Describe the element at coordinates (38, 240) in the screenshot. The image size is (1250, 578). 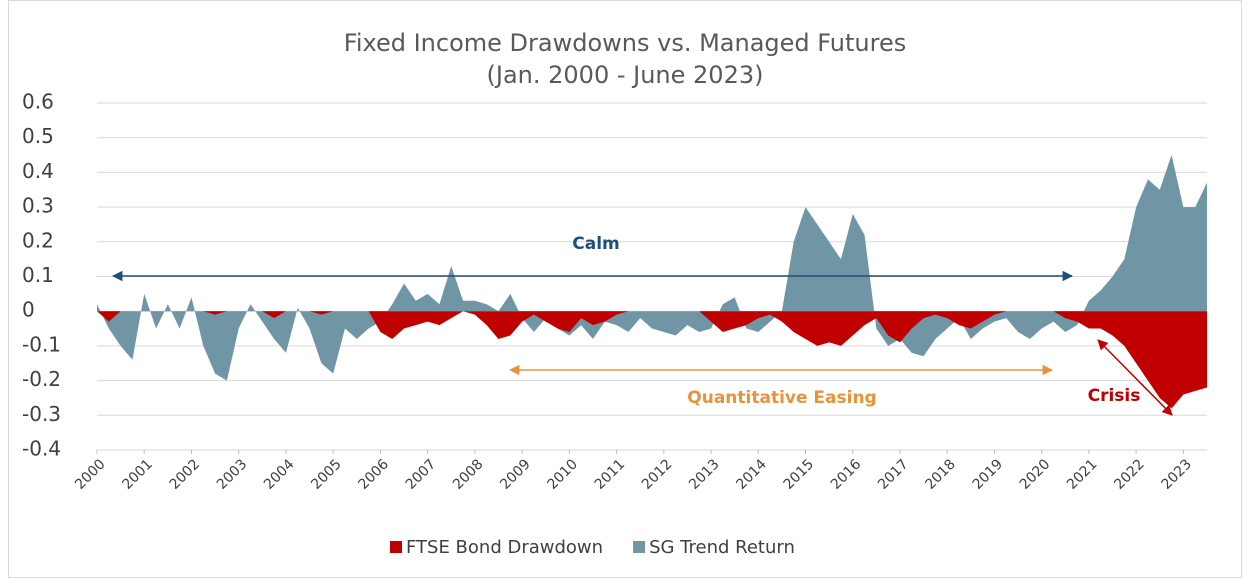
I see `y-tick-label: 0.2` at that location.